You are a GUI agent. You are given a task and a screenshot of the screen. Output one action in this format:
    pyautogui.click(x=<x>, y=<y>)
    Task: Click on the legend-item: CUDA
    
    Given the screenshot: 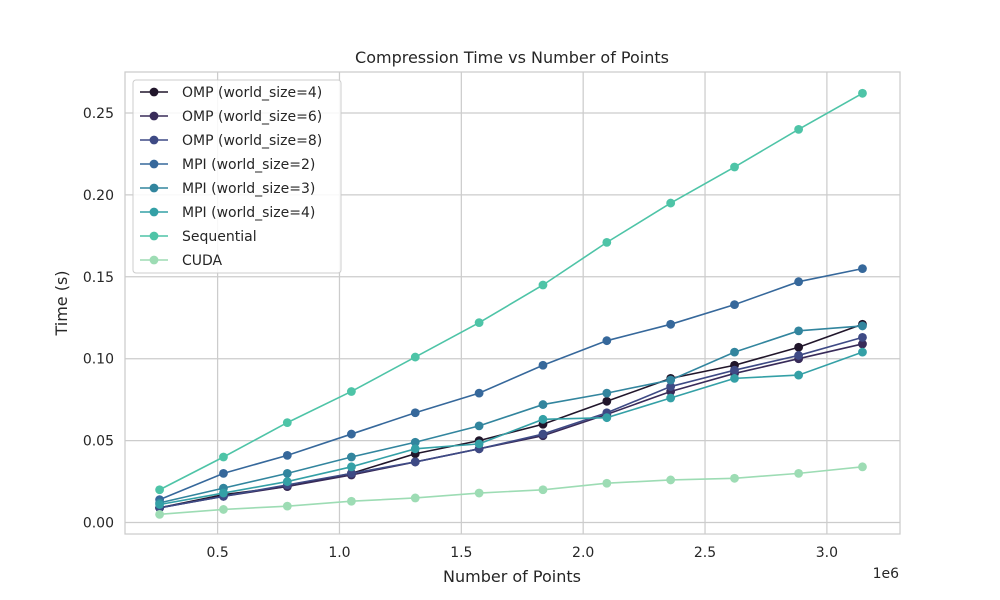 What is the action you would take?
    pyautogui.click(x=181, y=261)
    